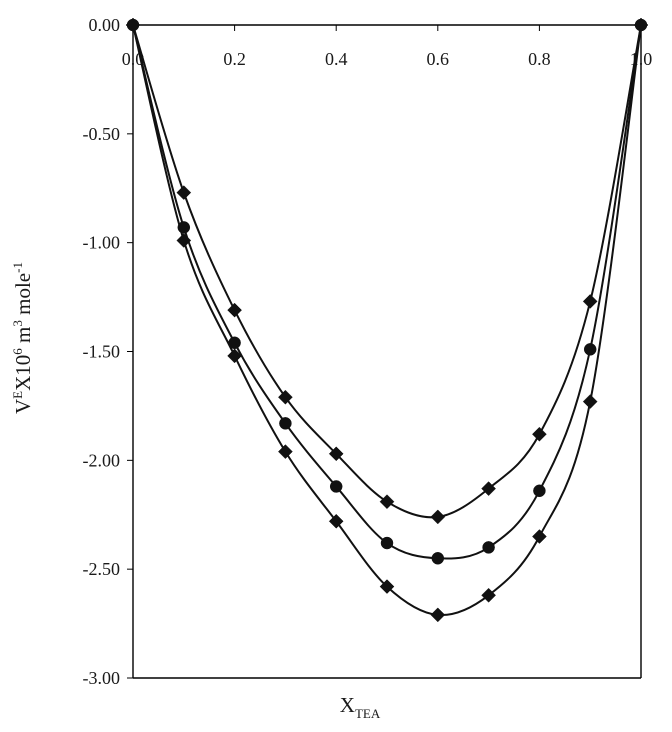 The image size is (672, 732). Describe the element at coordinates (23, 406) in the screenshot. I see `y-axis-title-part: V` at that location.